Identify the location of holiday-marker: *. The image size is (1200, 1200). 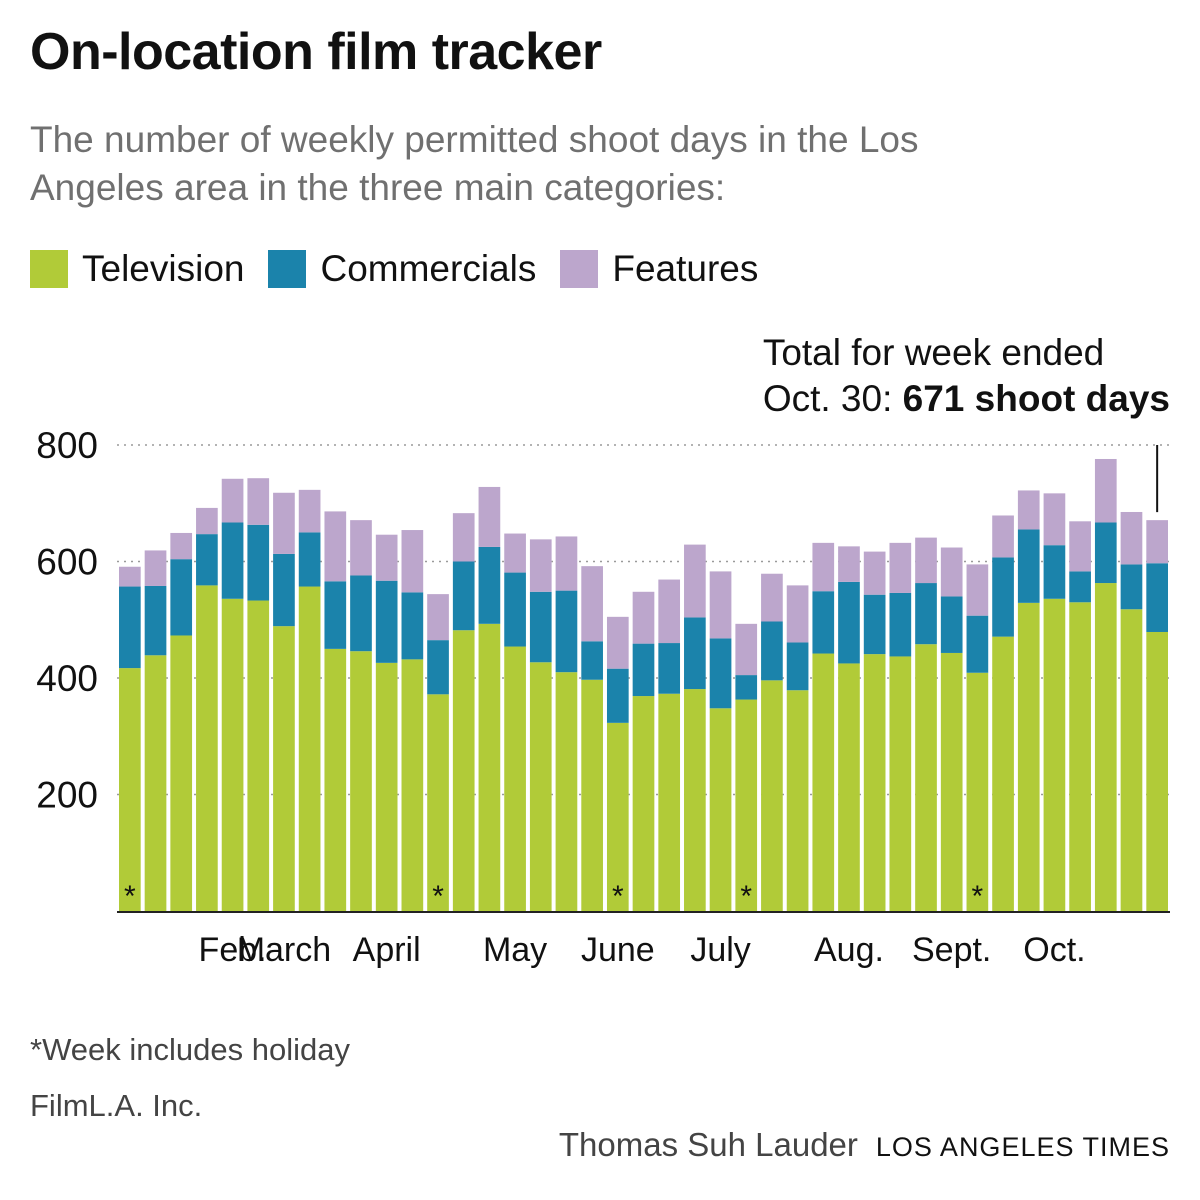
(618, 896).